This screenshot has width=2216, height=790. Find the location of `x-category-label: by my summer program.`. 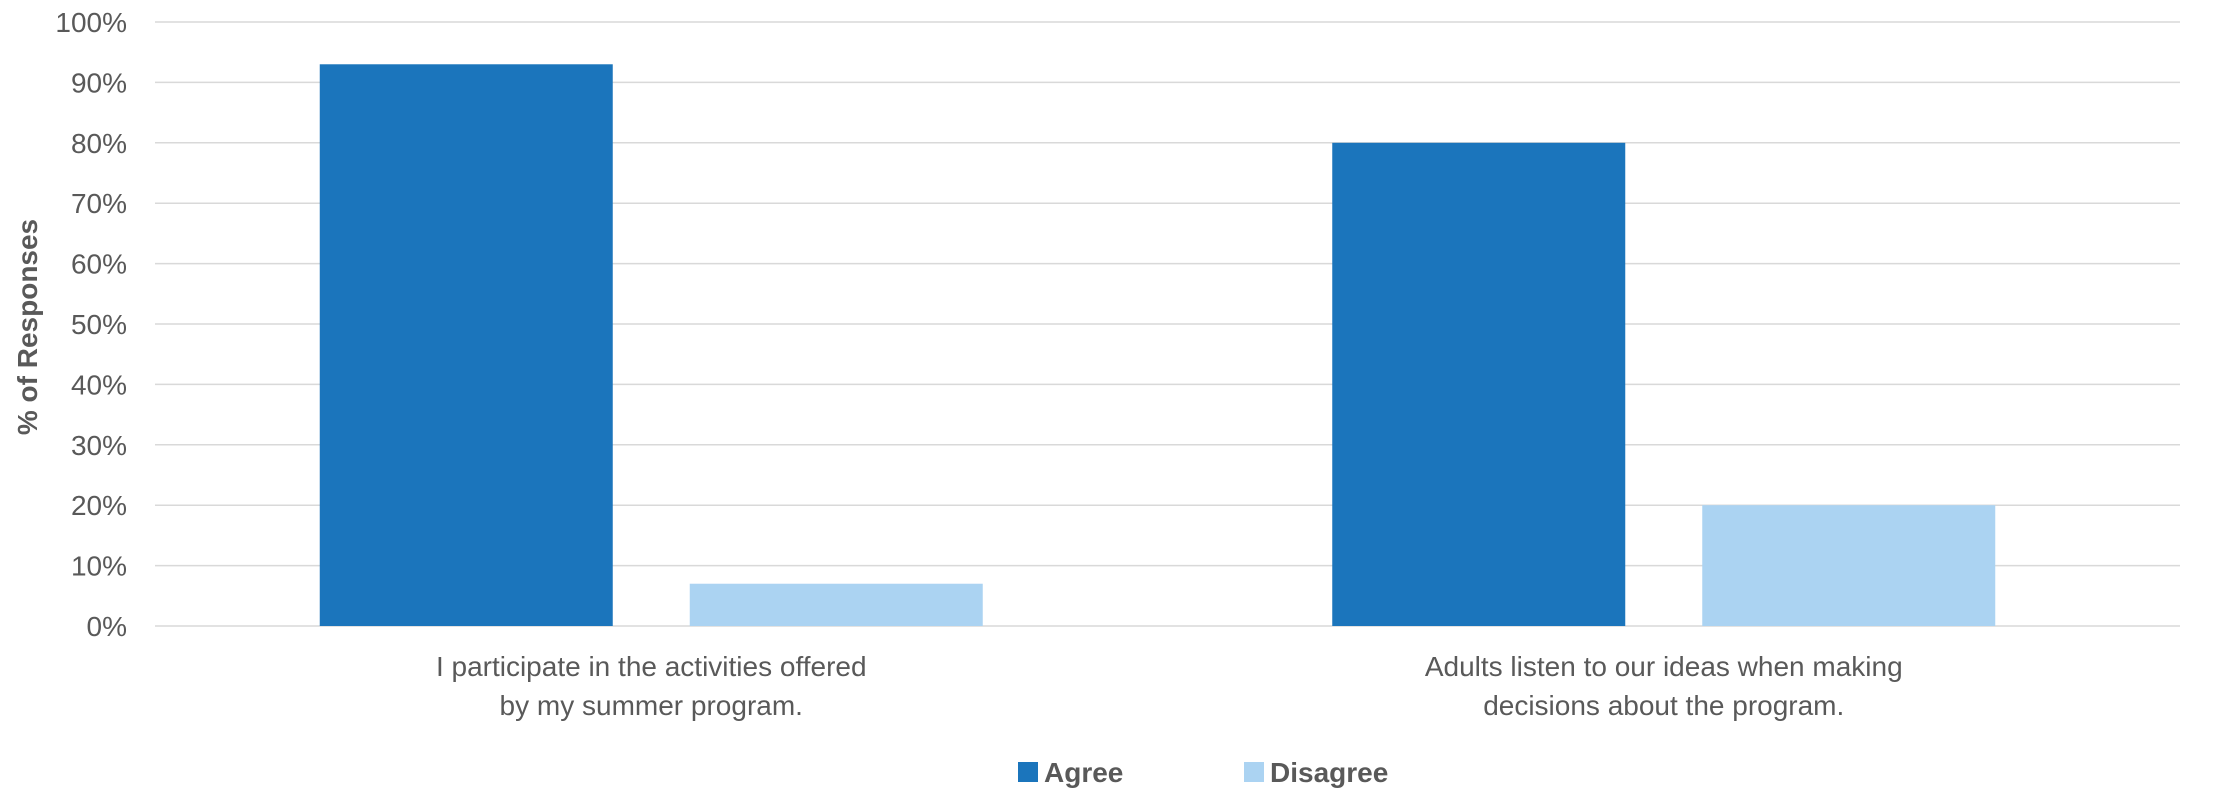

x-category-label: by my summer program. is located at coordinates (651, 705).